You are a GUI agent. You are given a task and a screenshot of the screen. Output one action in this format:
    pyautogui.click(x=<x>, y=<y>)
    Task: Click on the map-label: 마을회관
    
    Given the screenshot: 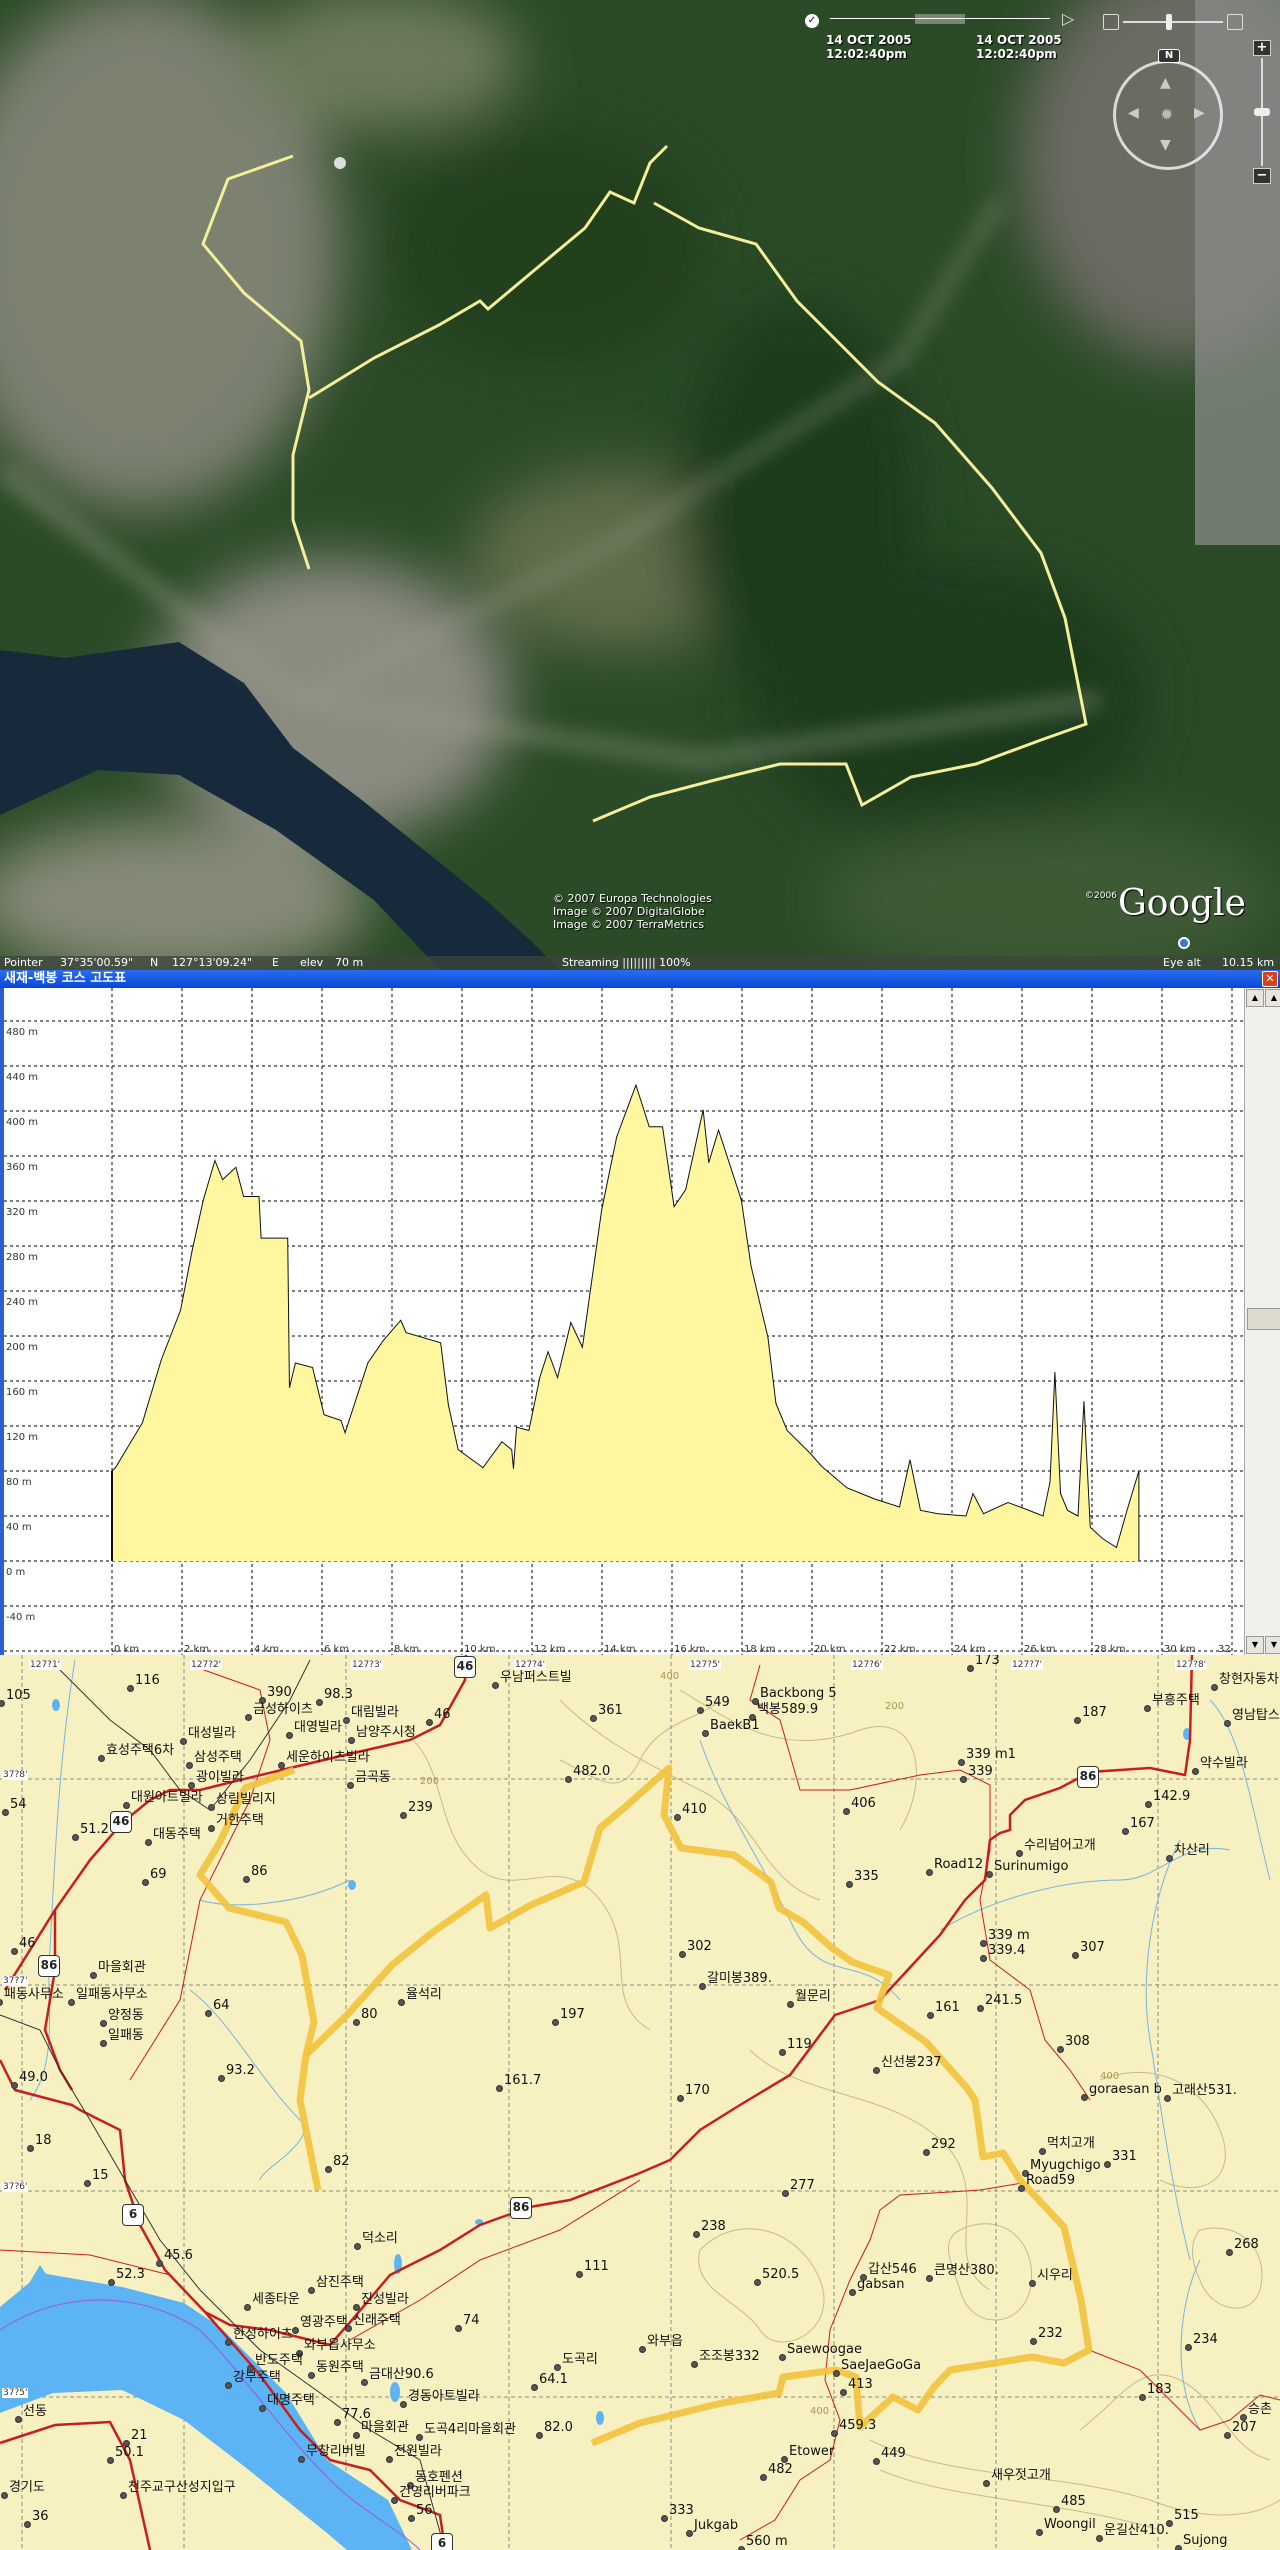 What is the action you would take?
    pyautogui.click(x=385, y=2427)
    